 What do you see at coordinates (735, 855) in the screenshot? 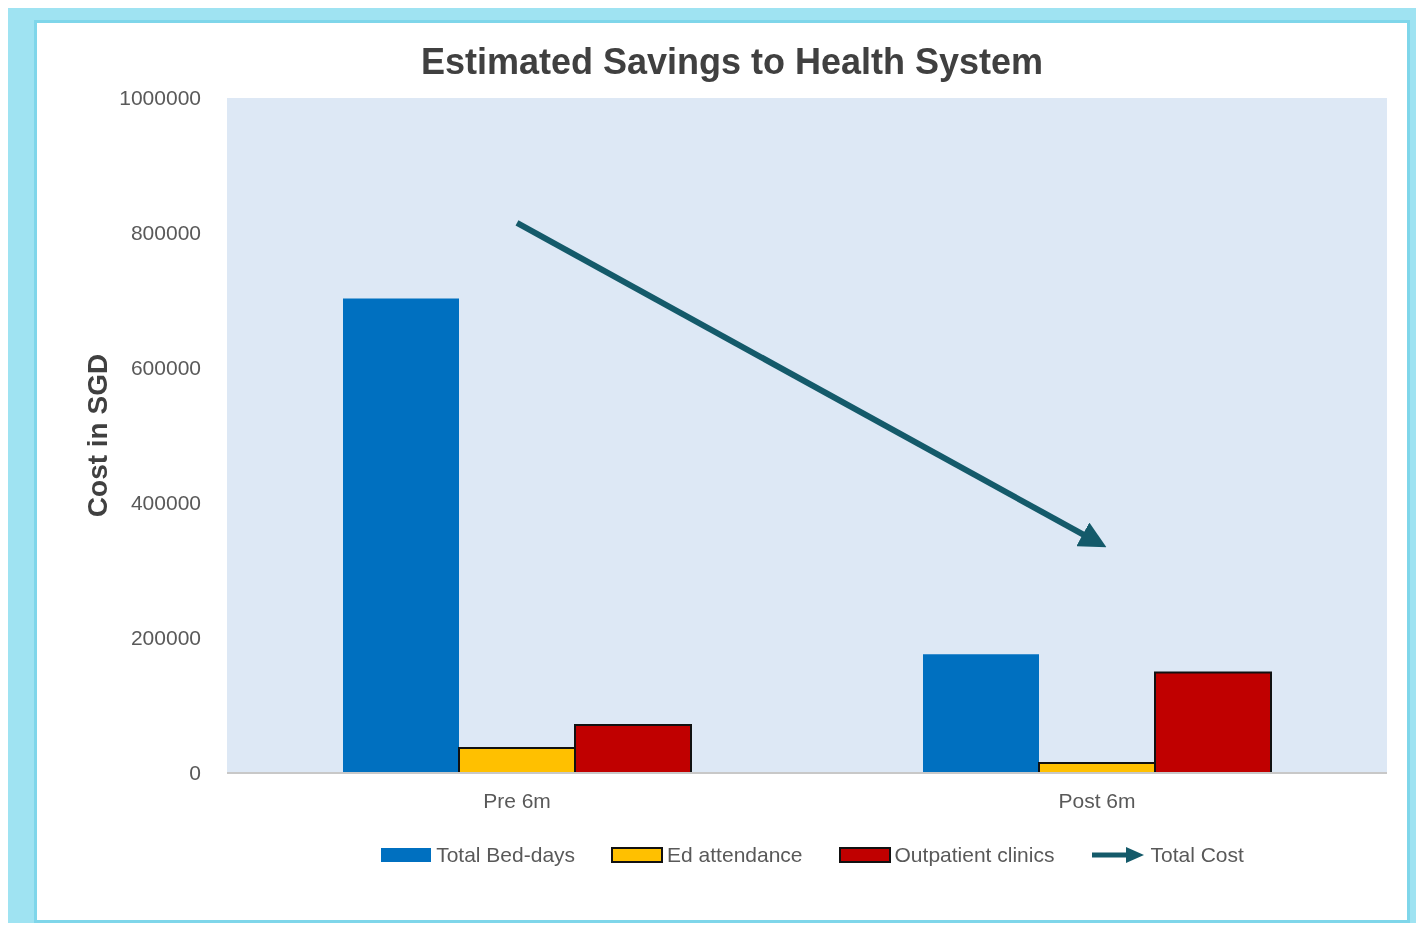
I see `legend-label: Ed attendance` at bounding box center [735, 855].